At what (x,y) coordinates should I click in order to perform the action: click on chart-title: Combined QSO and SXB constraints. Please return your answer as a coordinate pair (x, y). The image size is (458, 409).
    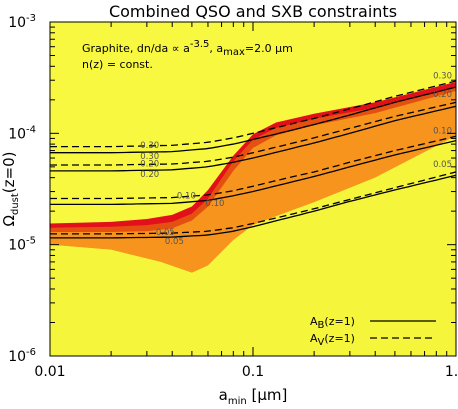
    Looking at the image, I should click on (253, 11).